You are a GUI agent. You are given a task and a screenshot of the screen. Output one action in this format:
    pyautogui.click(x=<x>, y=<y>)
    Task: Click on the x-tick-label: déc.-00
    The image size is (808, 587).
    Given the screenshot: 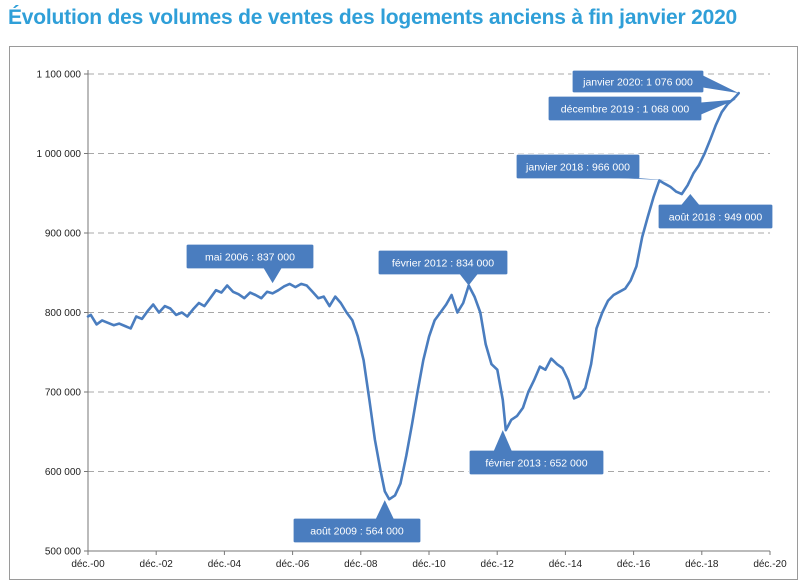 What is the action you would take?
    pyautogui.click(x=88, y=564)
    